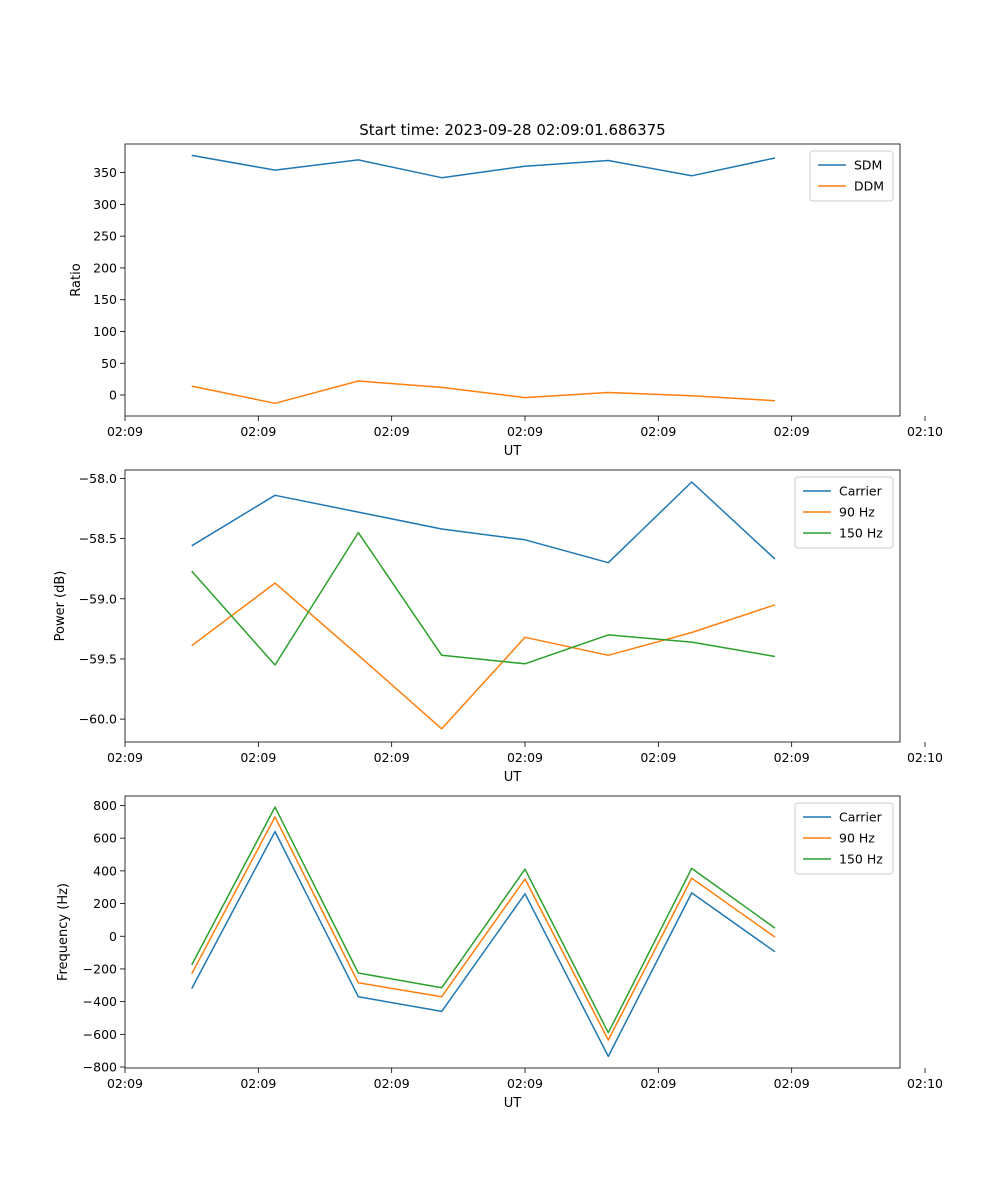  I want to click on y-tick-label: 800, so click(105, 805).